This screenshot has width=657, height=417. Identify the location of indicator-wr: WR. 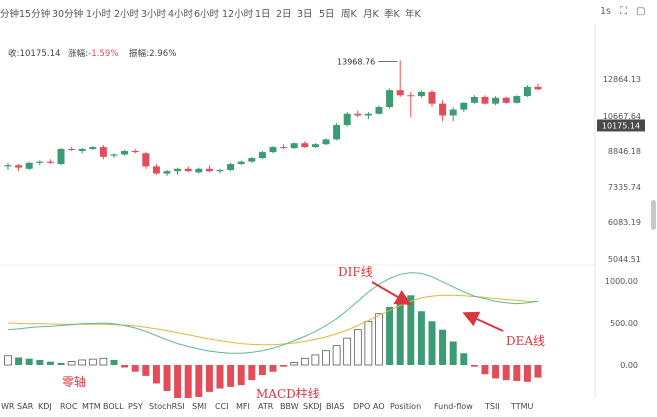
(8, 406).